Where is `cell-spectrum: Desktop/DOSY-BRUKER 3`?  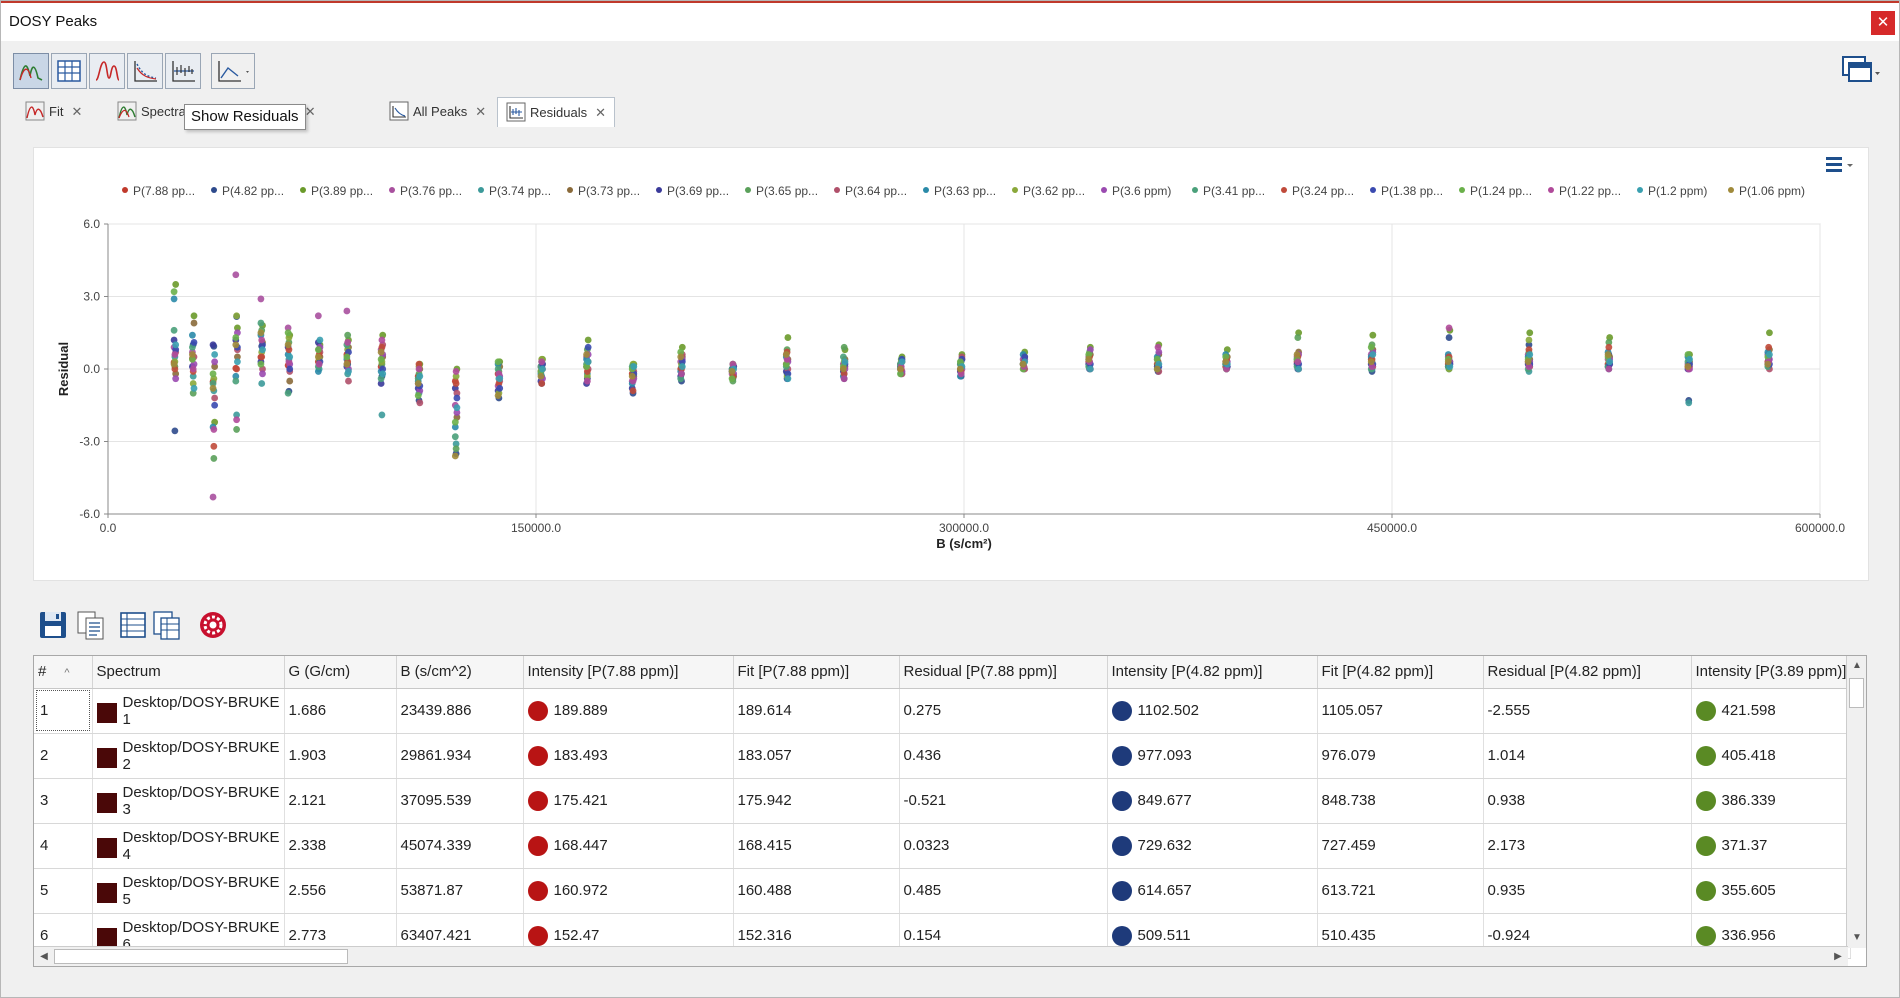 cell-spectrum: Desktop/DOSY-BRUKER 3 is located at coordinates (188, 801).